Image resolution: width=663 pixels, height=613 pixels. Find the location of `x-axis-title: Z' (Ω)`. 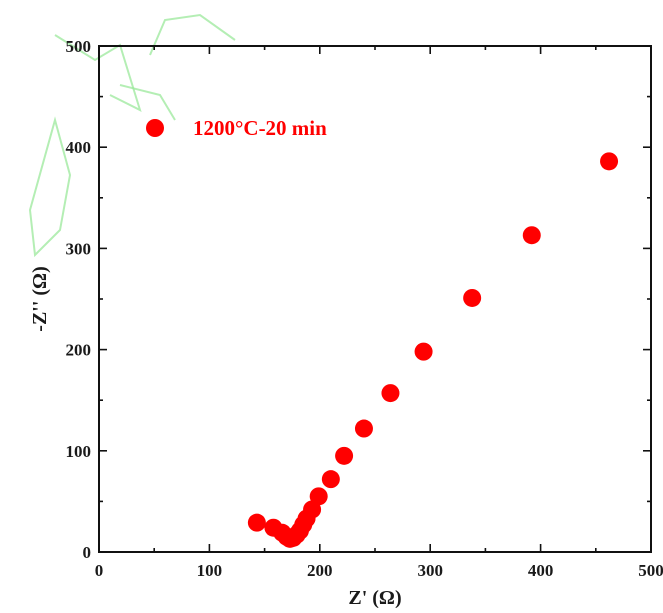

x-axis-title: Z' (Ω) is located at coordinates (374, 597).